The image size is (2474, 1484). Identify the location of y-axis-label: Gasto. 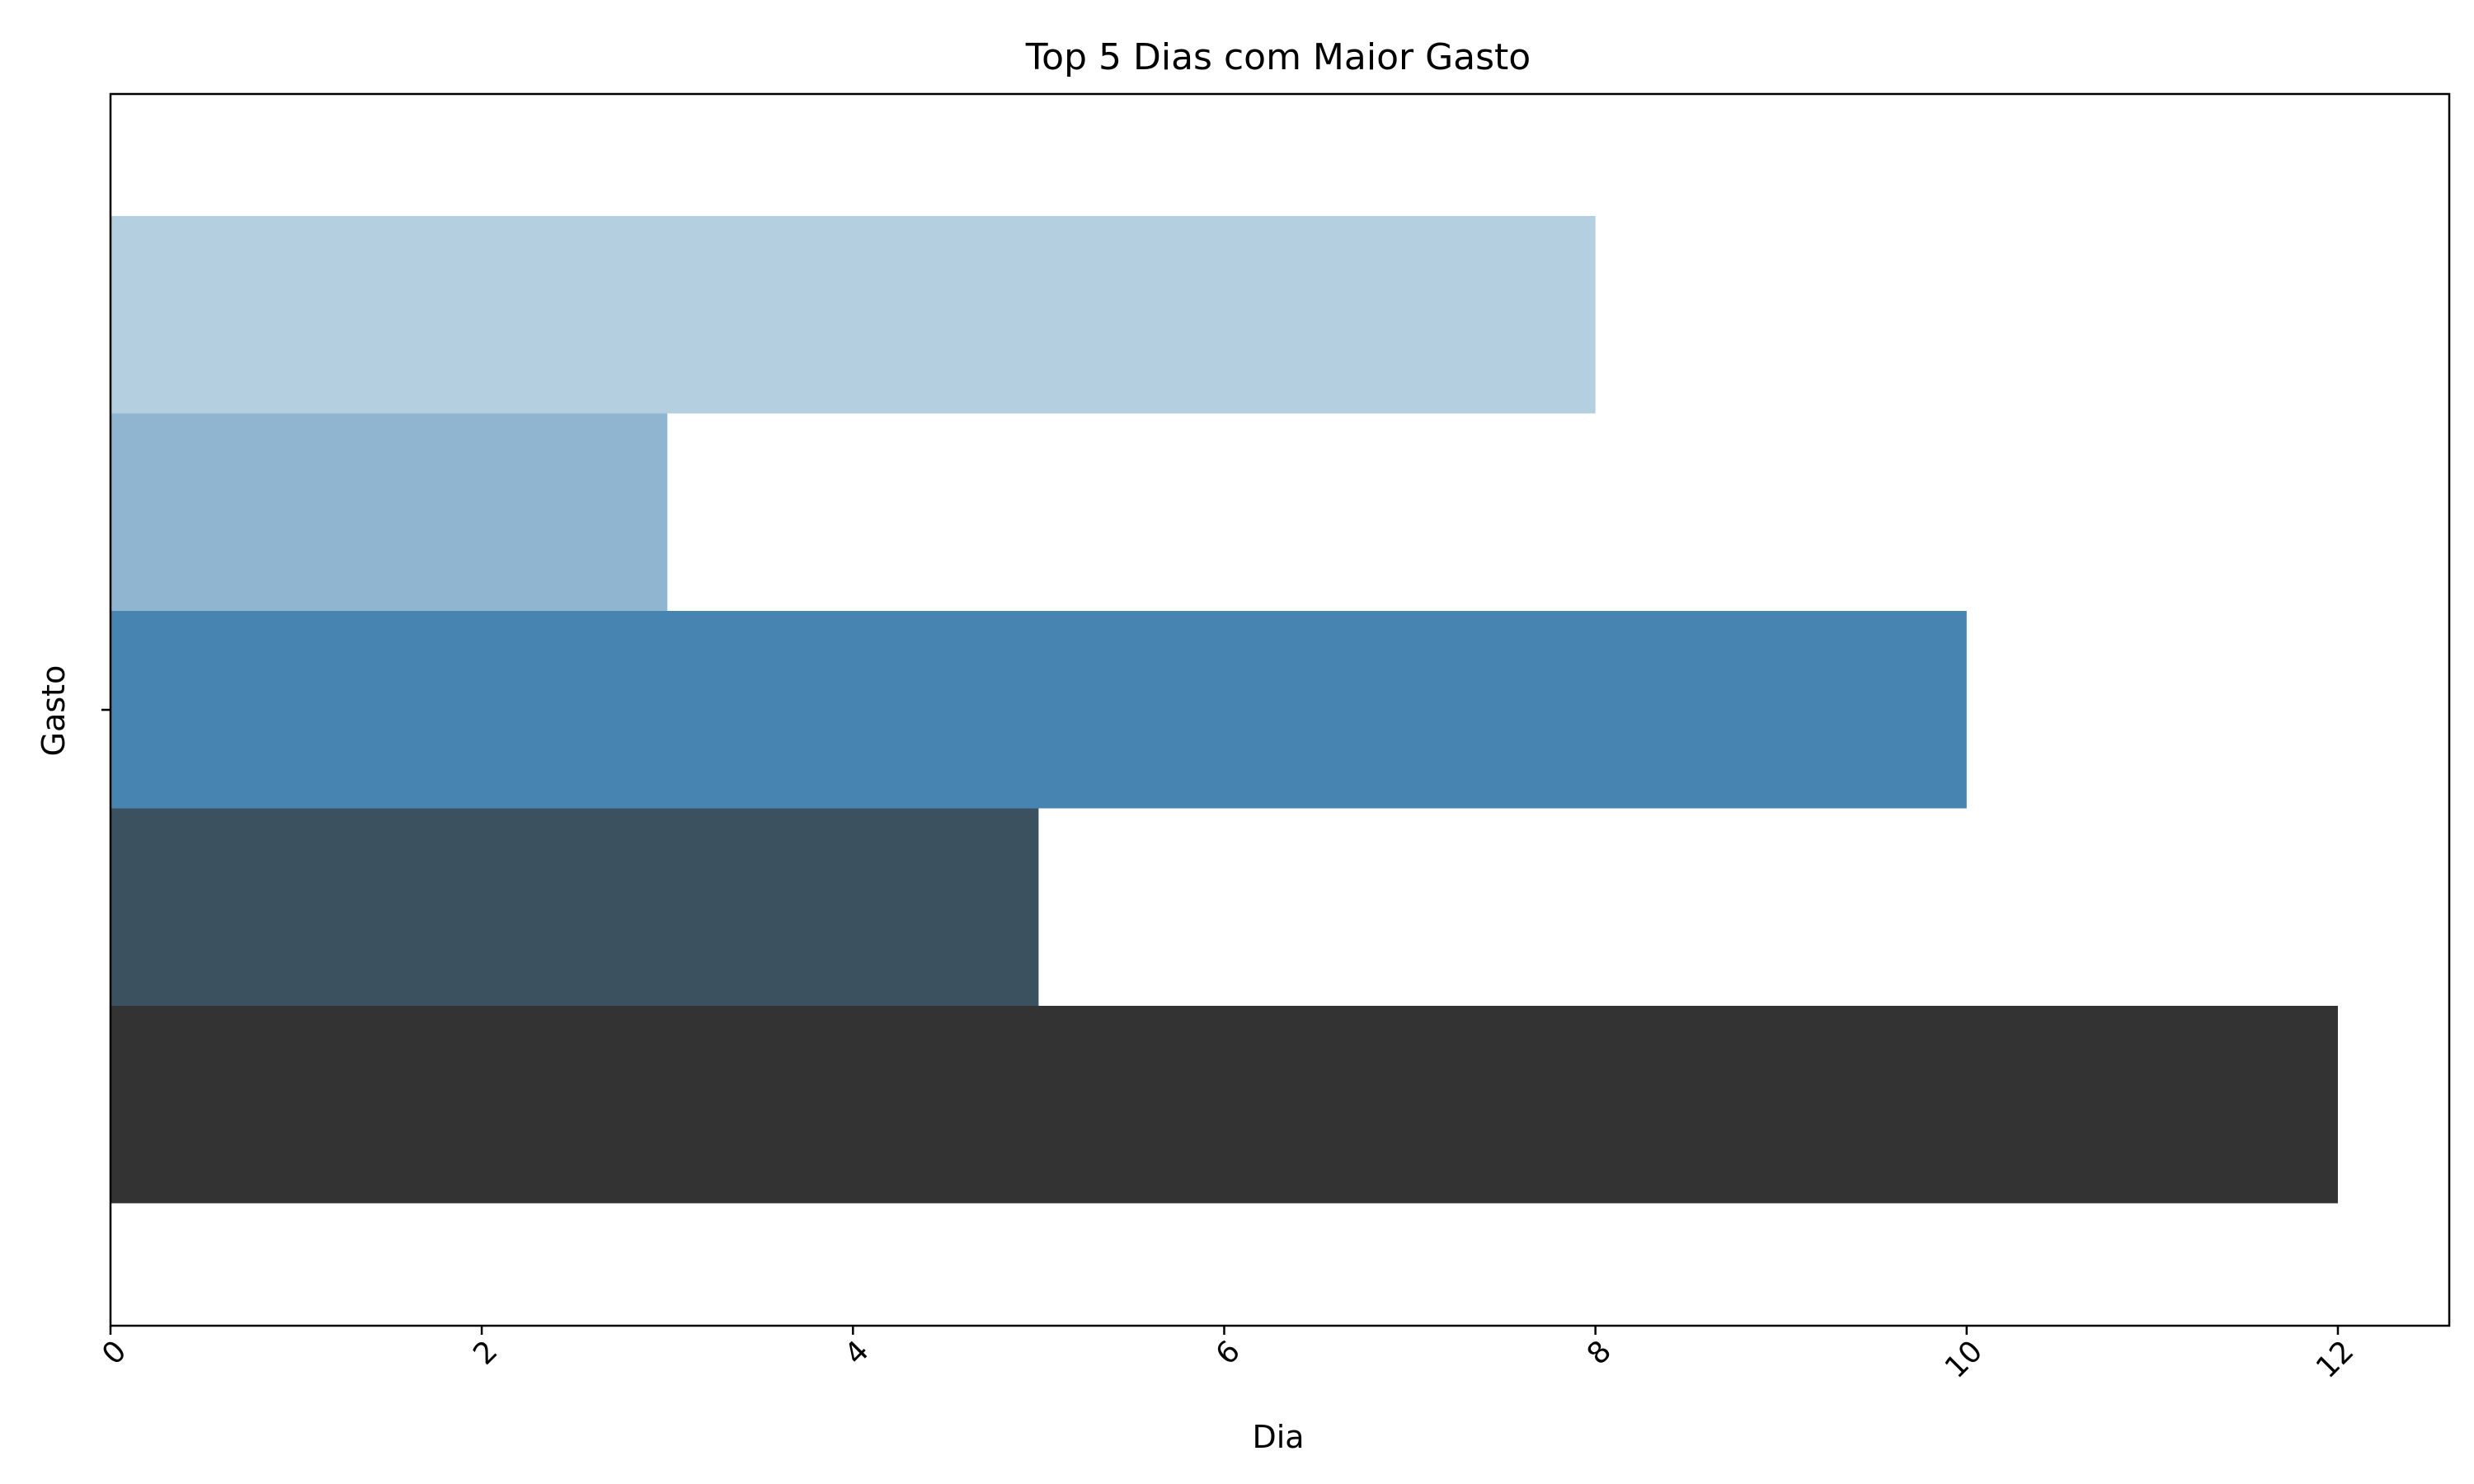
(53, 711).